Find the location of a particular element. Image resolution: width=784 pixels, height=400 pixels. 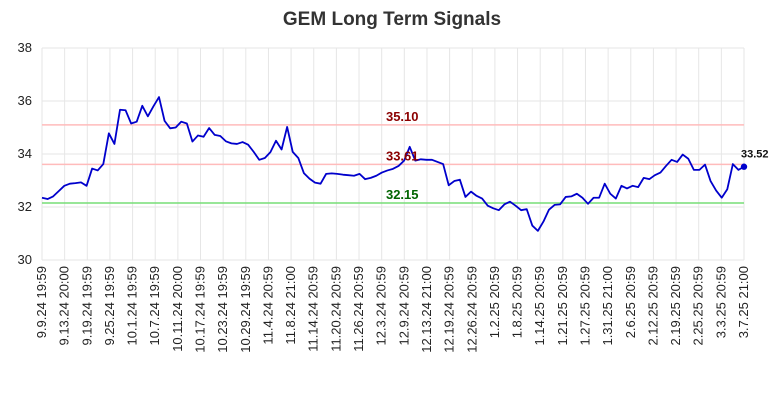

x-tick-label: 9.19.24 19:59 is located at coordinates (86, 306).